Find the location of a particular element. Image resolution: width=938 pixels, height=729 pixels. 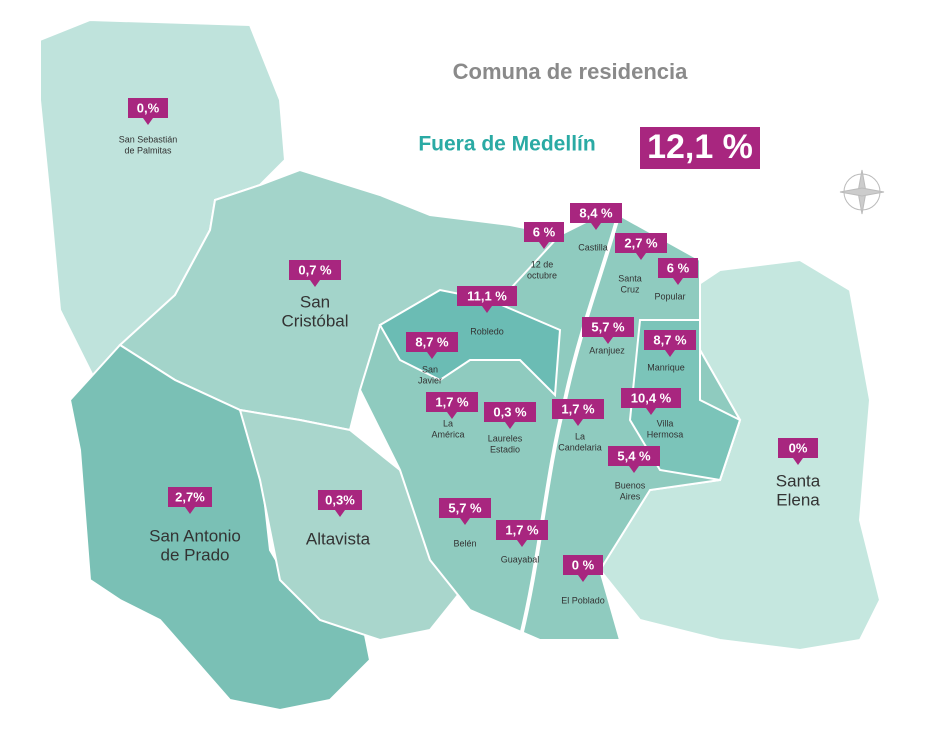

title: Comuna de residencia is located at coordinates (571, 71).